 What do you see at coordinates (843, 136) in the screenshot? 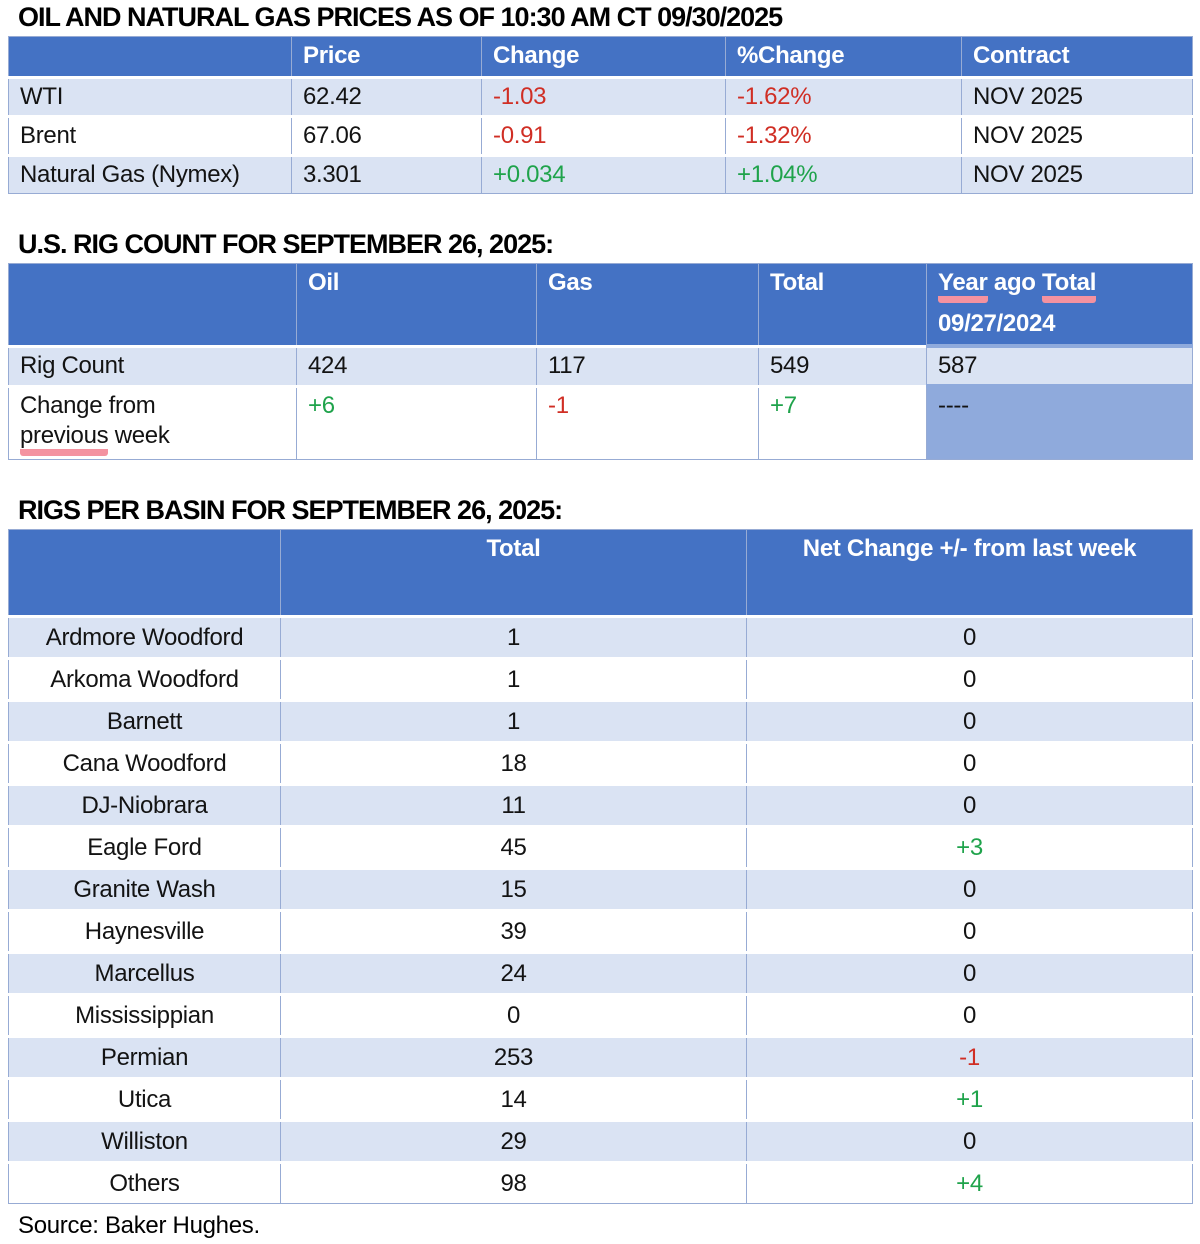
I see `pct-change-value: -1.32%` at bounding box center [843, 136].